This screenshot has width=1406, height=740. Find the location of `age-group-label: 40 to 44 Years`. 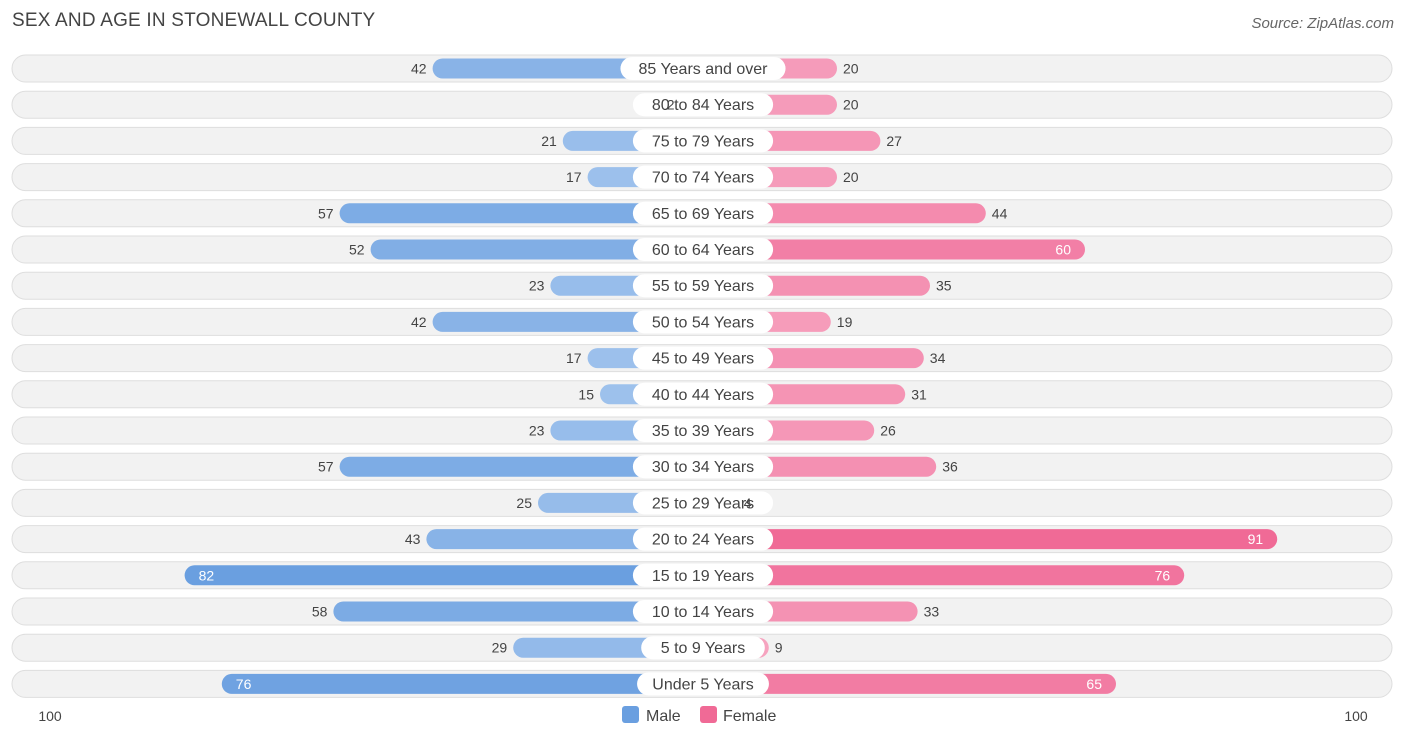

age-group-label: 40 to 44 Years is located at coordinates (703, 395).